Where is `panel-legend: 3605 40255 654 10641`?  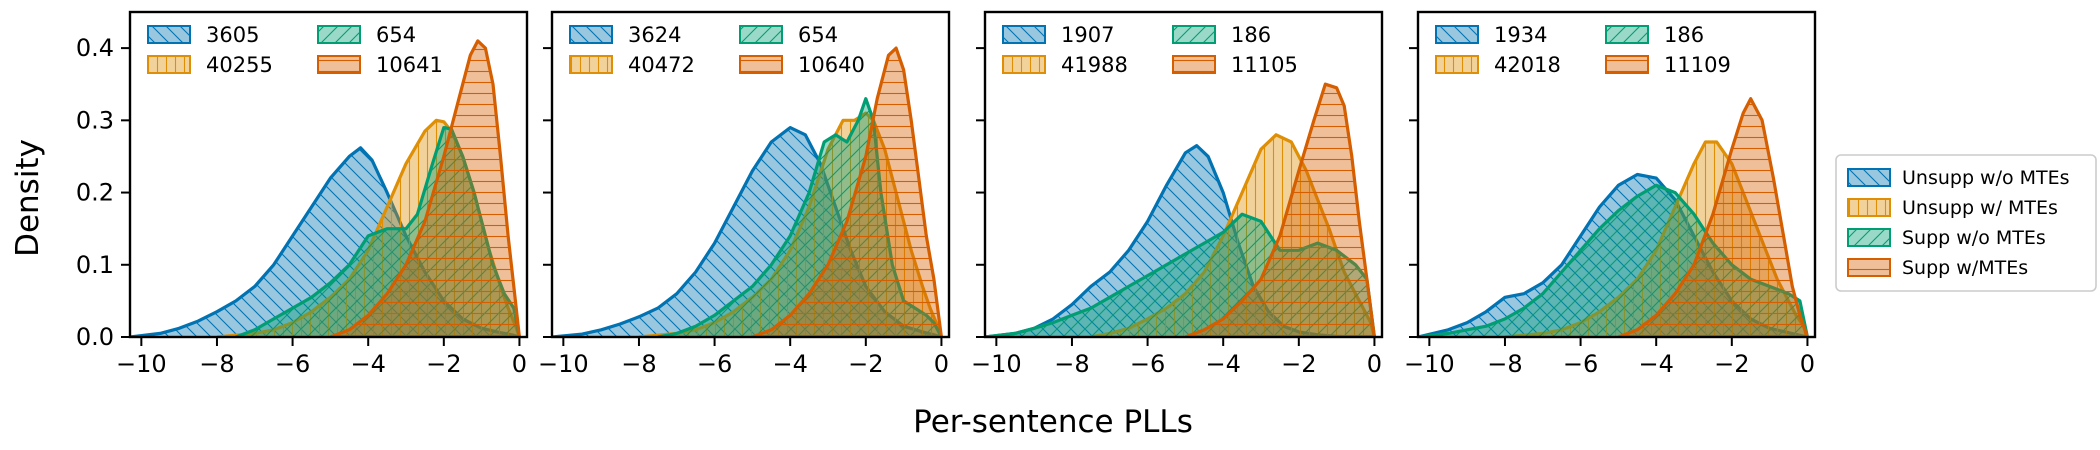
panel-legend: 3605 40255 654 10641 is located at coordinates (295, 50).